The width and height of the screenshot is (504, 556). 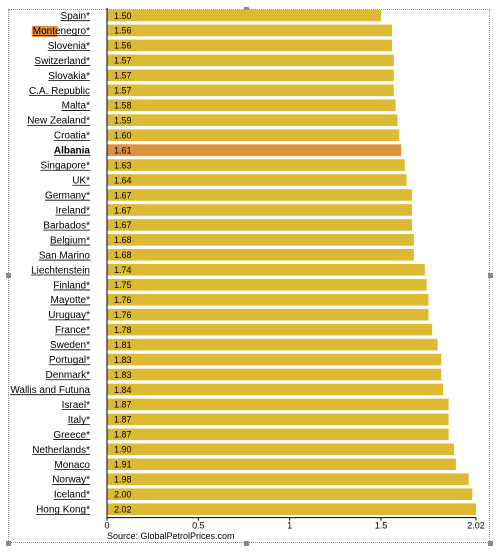 What do you see at coordinates (123, 270) in the screenshot?
I see `value-label-liechtenstein: 1.74` at bounding box center [123, 270].